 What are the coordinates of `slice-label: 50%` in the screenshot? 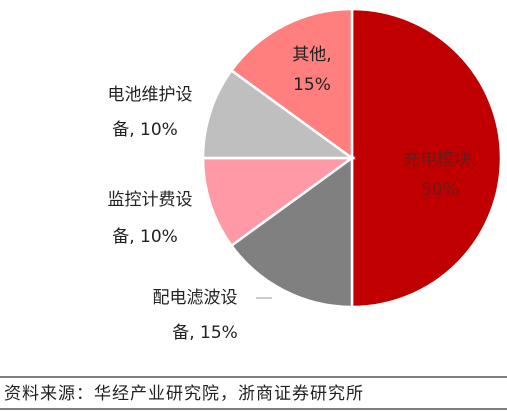 It's located at (440, 190).